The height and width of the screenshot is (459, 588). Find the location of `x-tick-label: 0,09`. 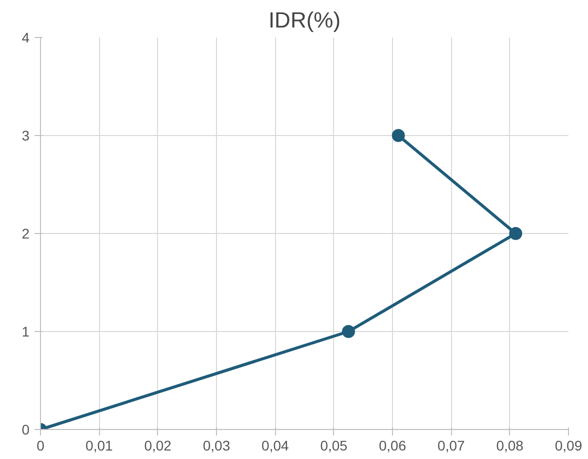

x-tick-label: 0,09 is located at coordinates (568, 446).